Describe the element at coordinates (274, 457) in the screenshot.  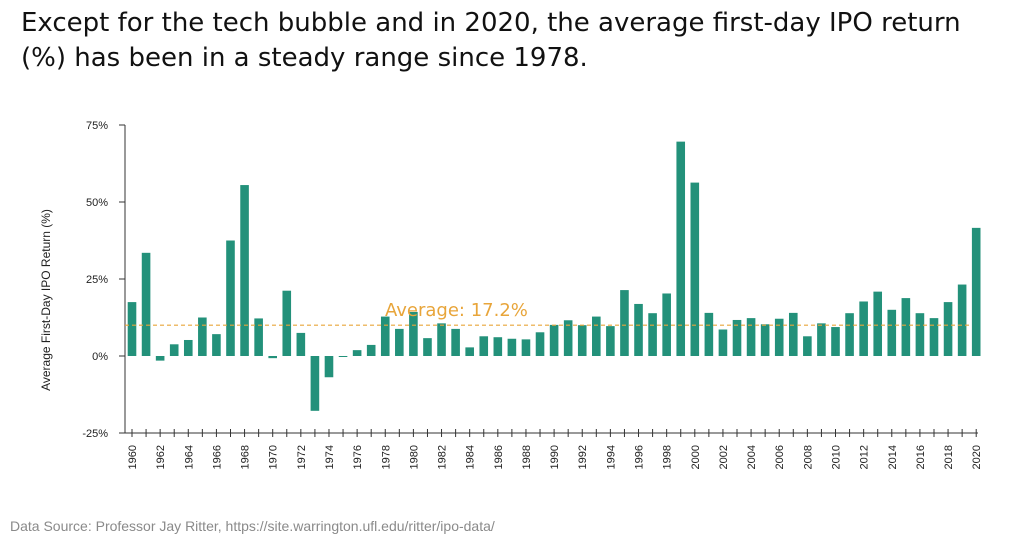
I see `x-tick-label: 1970` at that location.